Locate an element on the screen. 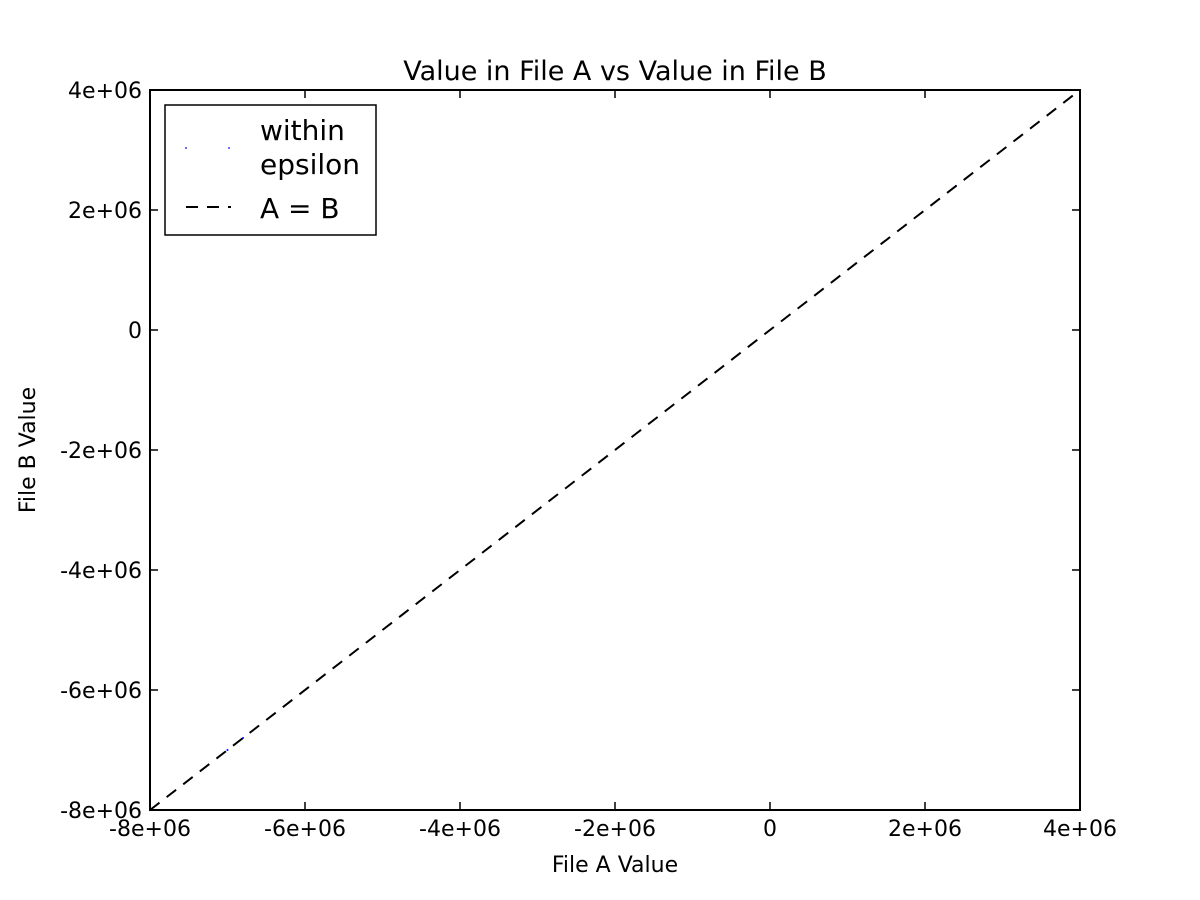  legend: within epsilon A = B is located at coordinates (270, 170).